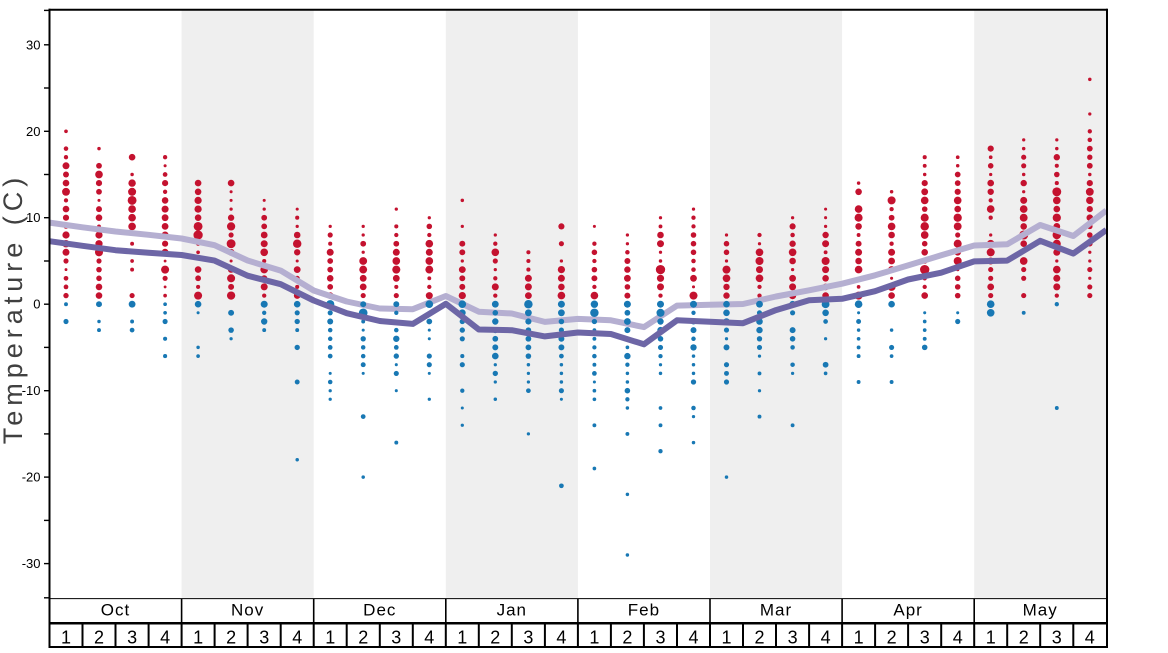 The image size is (1168, 653). What do you see at coordinates (14, 309) in the screenshot?
I see `svg-text: Temperature (C)` at bounding box center [14, 309].